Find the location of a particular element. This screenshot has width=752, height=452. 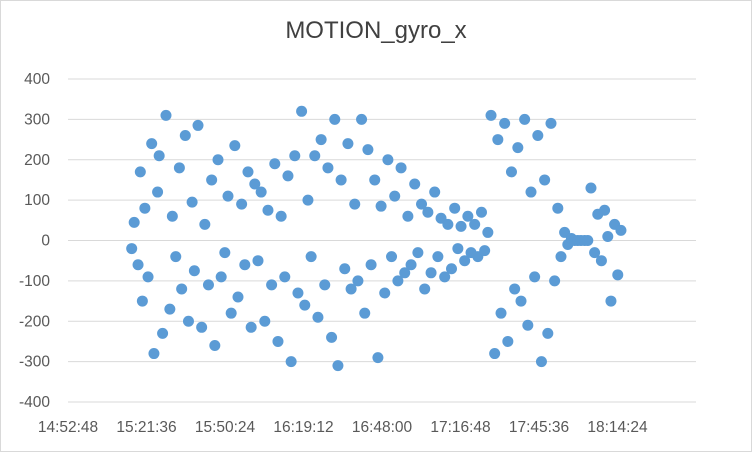

chart-title: MOTION_gyro_x is located at coordinates (376, 30).